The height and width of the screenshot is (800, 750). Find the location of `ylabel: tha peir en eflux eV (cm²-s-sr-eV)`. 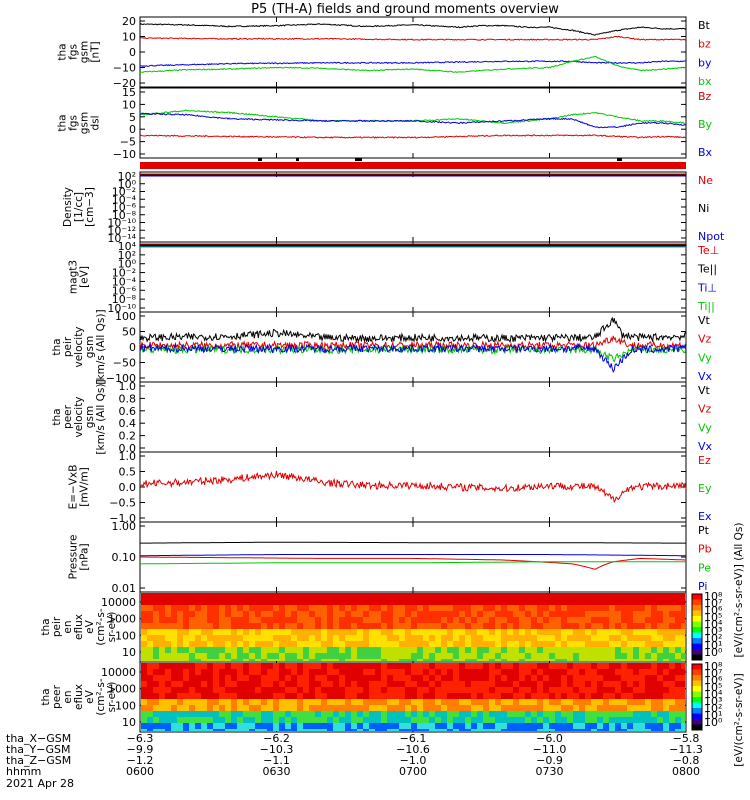

ylabel: tha peir en eflux eV (cm²-s-sr-eV) is located at coordinates (79, 627).